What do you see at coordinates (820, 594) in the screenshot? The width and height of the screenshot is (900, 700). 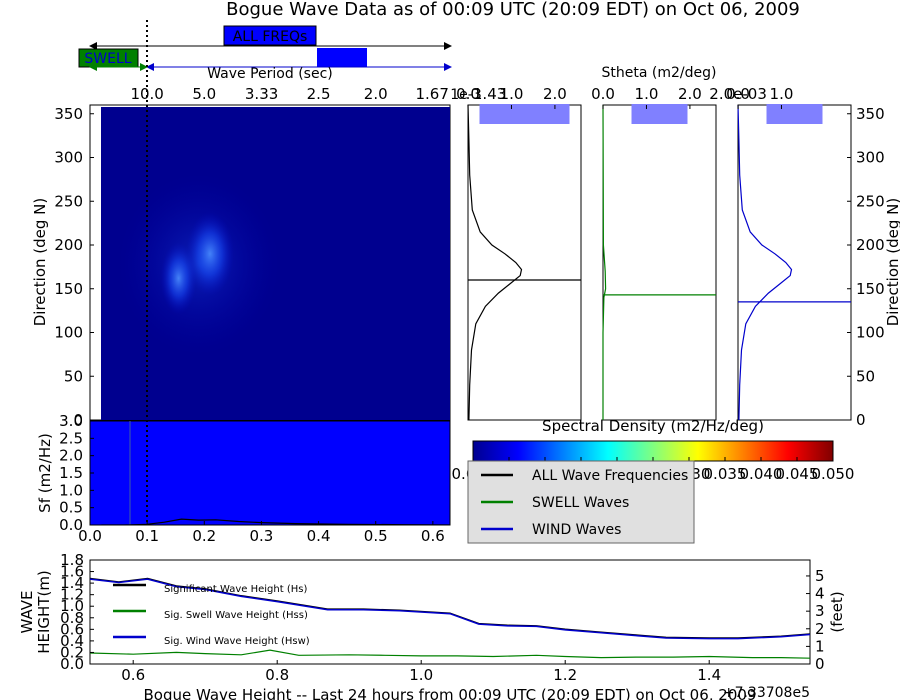 I see `wh-y2-tick-label: 4` at bounding box center [820, 594].